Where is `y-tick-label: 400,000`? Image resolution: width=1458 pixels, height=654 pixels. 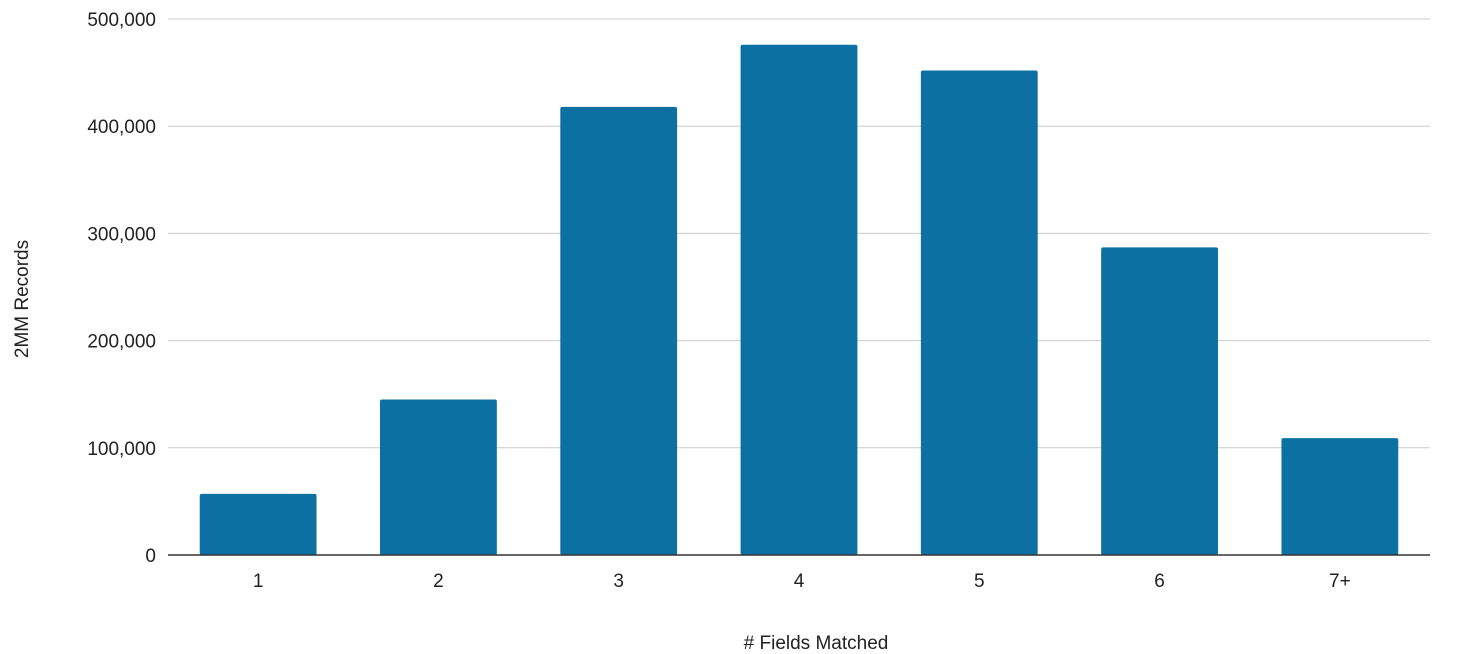 y-tick-label: 400,000 is located at coordinates (121, 127).